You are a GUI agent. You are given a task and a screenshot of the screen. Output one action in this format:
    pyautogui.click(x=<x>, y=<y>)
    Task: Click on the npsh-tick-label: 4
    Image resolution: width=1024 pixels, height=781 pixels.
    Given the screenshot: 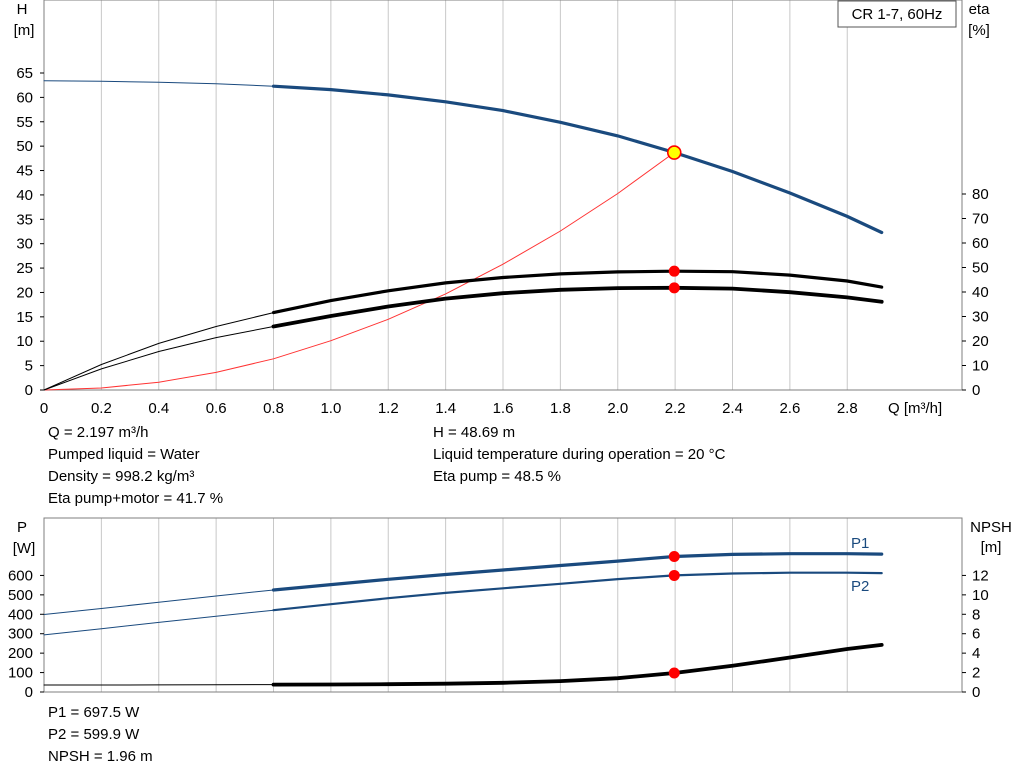 What is the action you would take?
    pyautogui.click(x=976, y=653)
    